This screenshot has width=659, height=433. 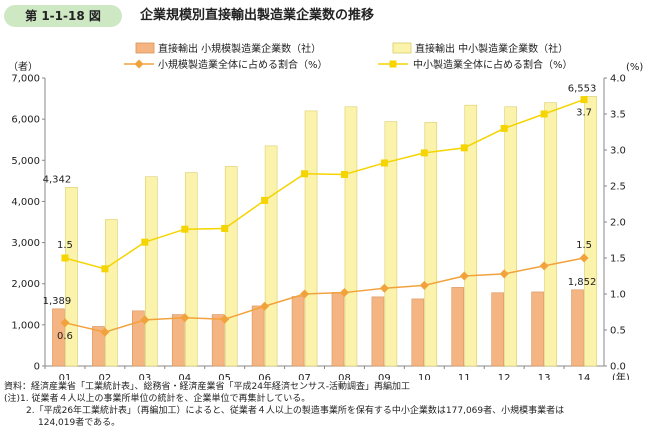 What do you see at coordinates (25, 79) in the screenshot?
I see `left-tick-label: 7,000` at bounding box center [25, 79].